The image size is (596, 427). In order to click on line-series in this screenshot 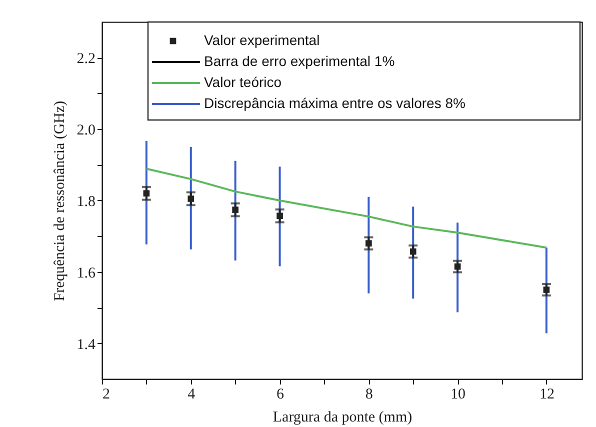, I will do `click(346, 208)`.